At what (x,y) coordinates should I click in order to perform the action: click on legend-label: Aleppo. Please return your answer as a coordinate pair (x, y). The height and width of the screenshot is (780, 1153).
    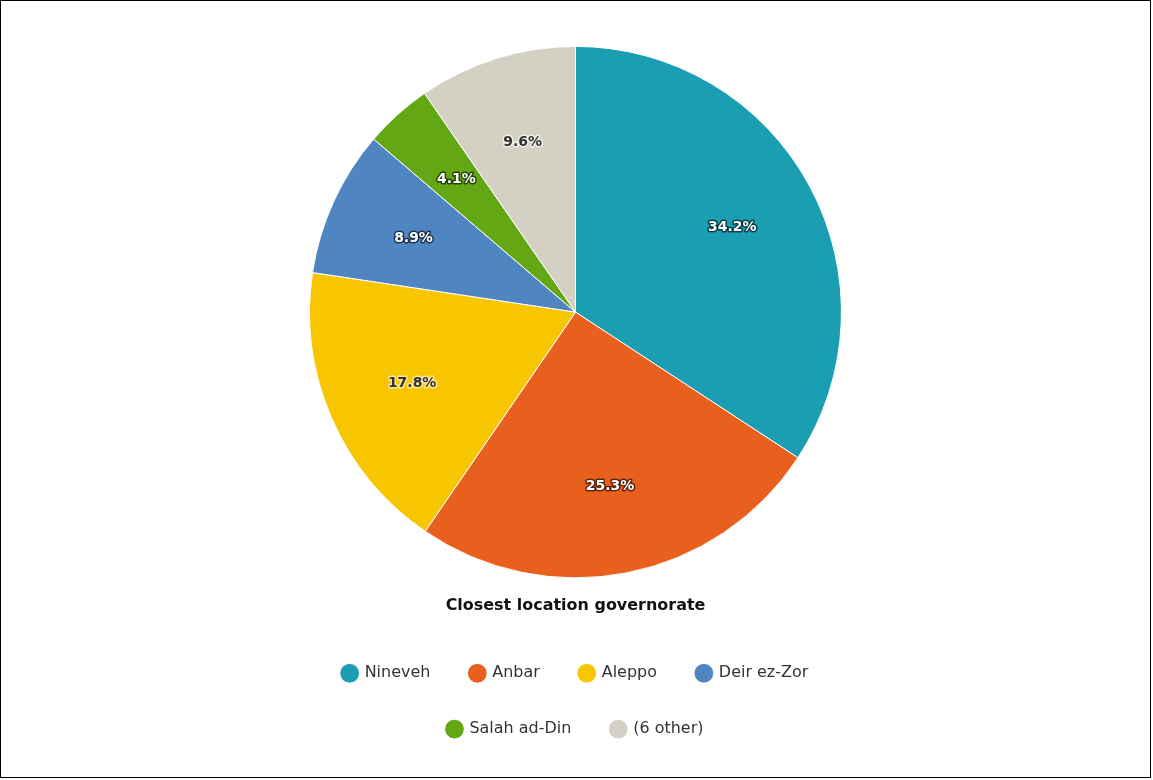
    Looking at the image, I should click on (629, 672).